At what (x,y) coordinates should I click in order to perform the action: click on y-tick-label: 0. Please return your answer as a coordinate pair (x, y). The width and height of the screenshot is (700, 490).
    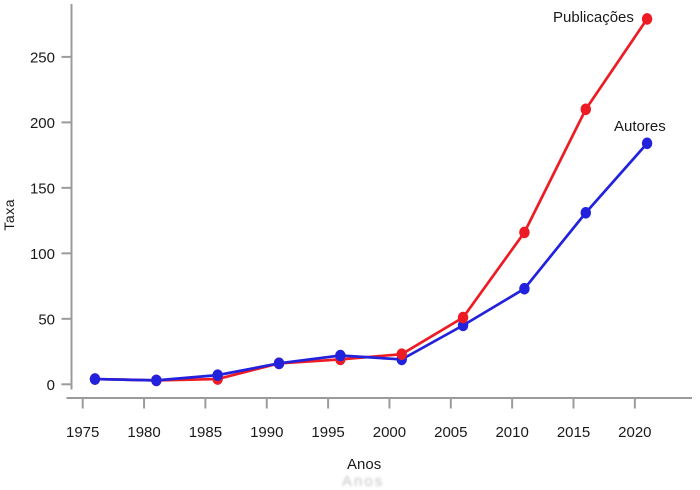
    Looking at the image, I should click on (51, 385).